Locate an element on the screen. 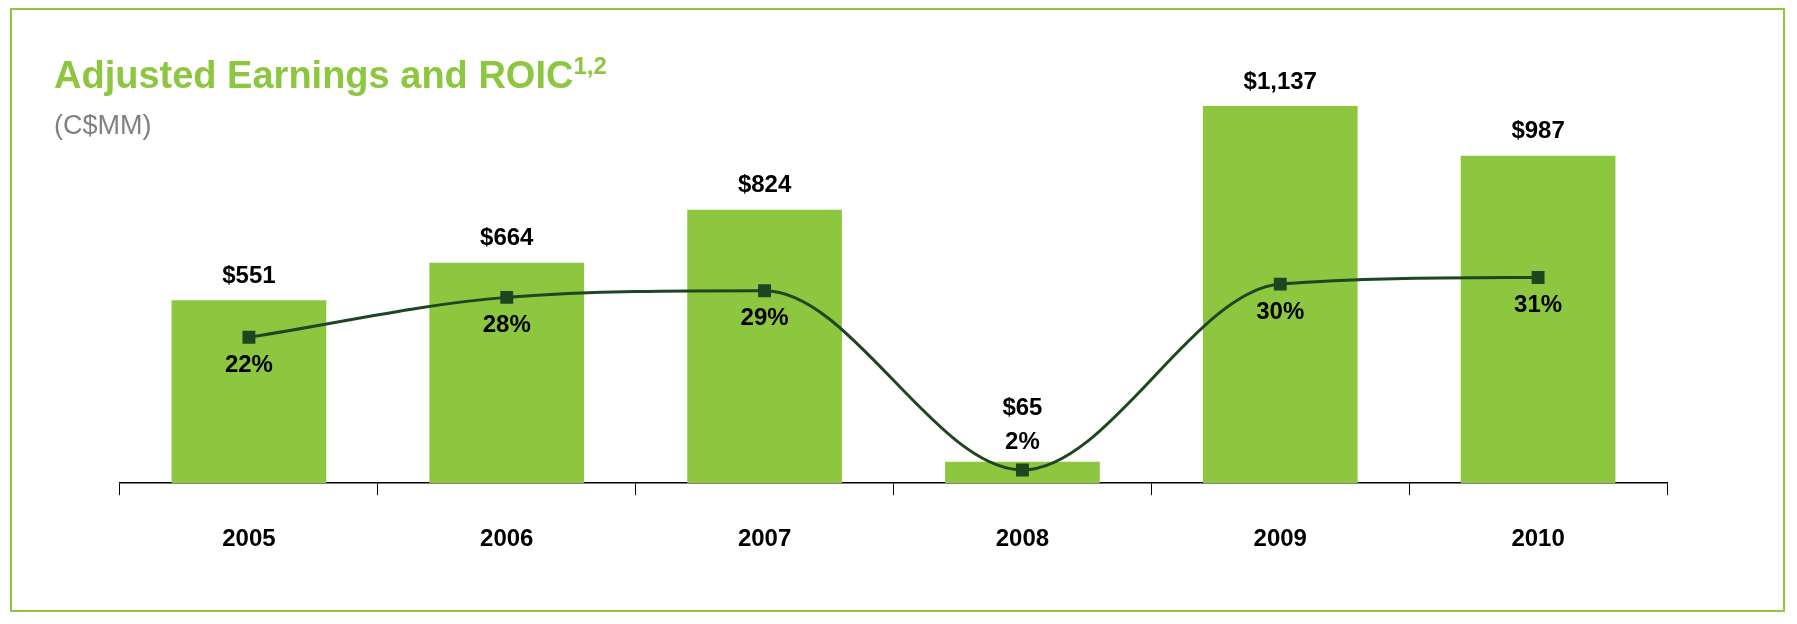  x-tick-label: 2009 is located at coordinates (1280, 538).